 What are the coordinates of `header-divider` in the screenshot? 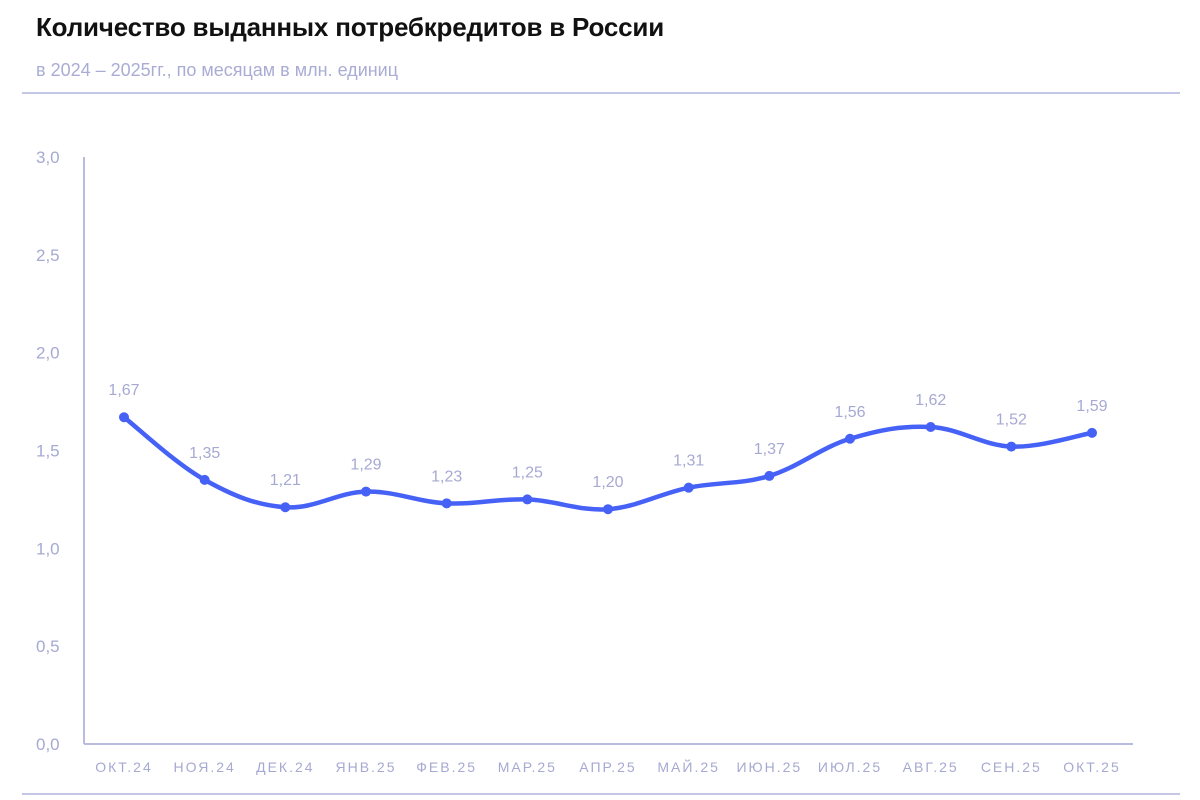 It's located at (601, 93).